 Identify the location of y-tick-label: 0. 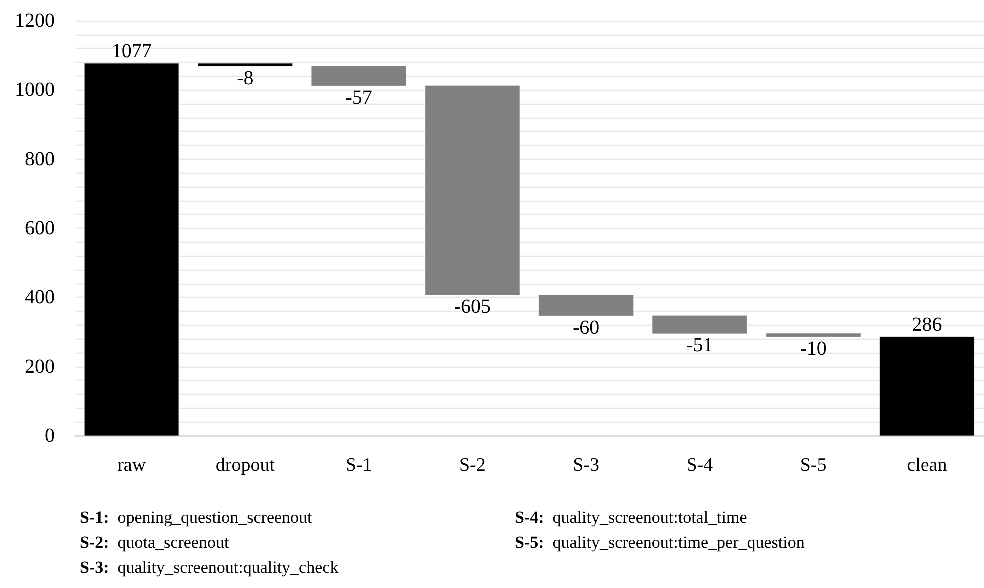
(50, 436).